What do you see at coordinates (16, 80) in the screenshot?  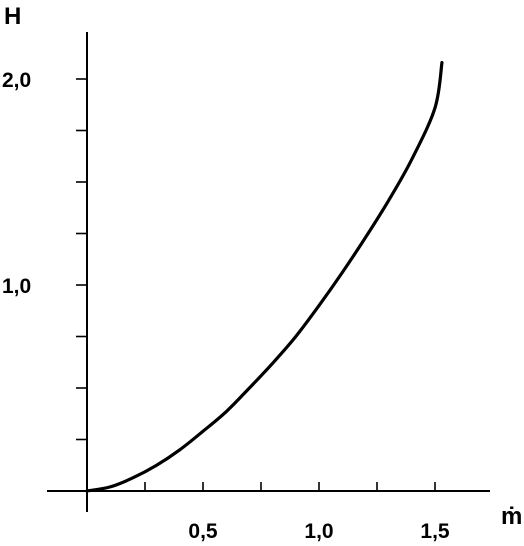 I see `y-tick-label: 2,0` at bounding box center [16, 80].